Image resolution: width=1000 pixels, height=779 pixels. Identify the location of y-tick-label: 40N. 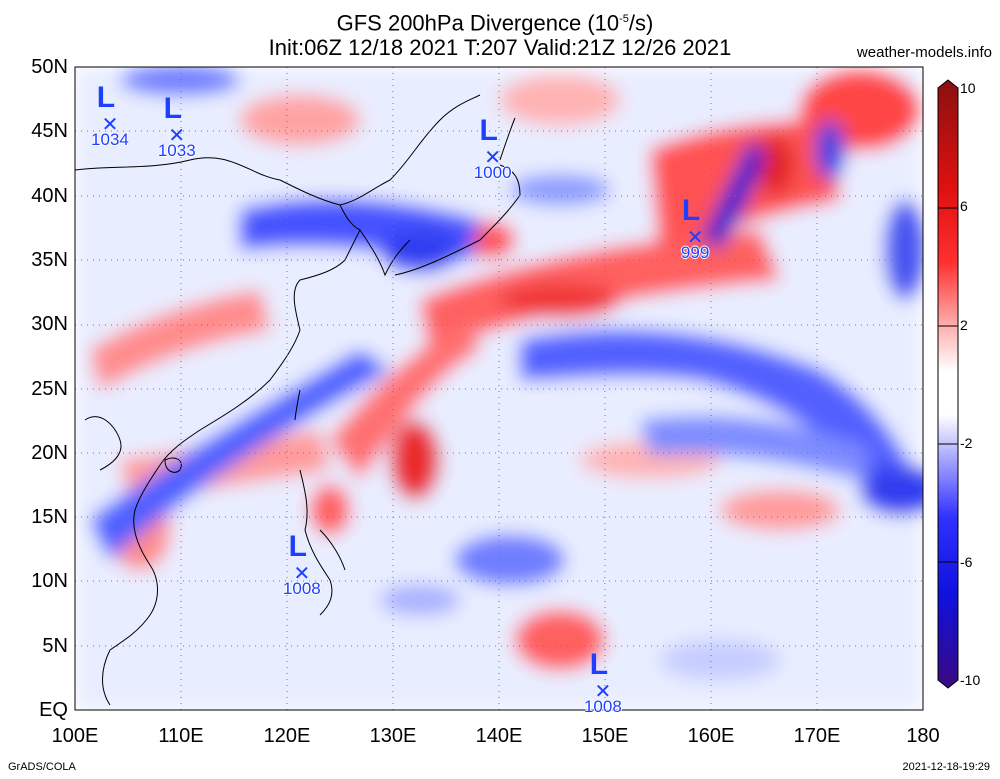
(49, 195).